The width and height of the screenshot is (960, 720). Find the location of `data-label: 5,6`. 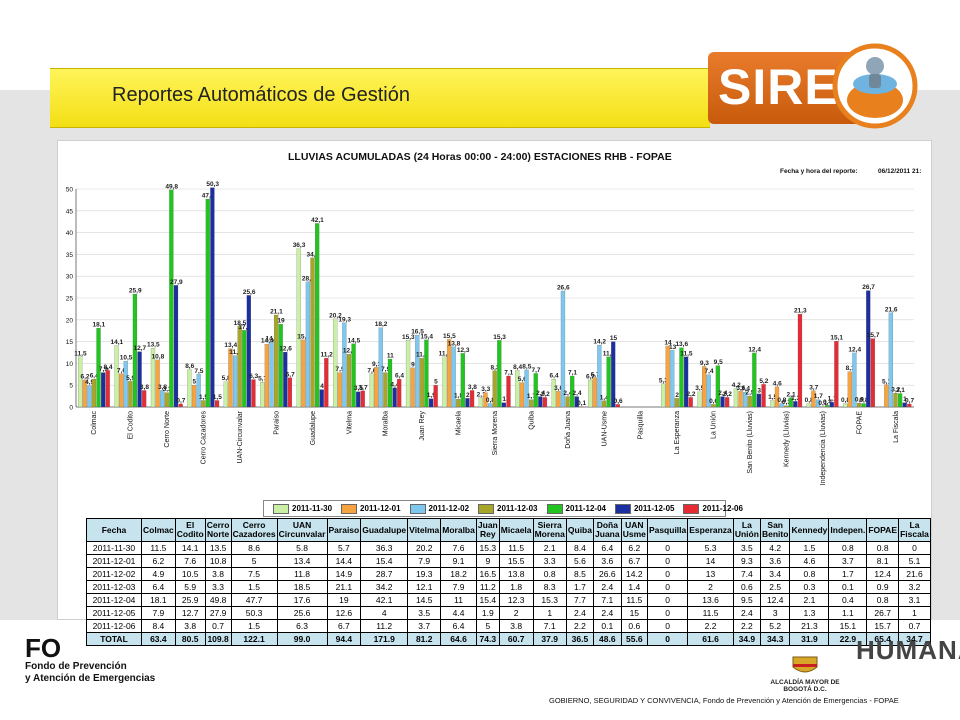

data-label: 5,6 is located at coordinates (522, 379).